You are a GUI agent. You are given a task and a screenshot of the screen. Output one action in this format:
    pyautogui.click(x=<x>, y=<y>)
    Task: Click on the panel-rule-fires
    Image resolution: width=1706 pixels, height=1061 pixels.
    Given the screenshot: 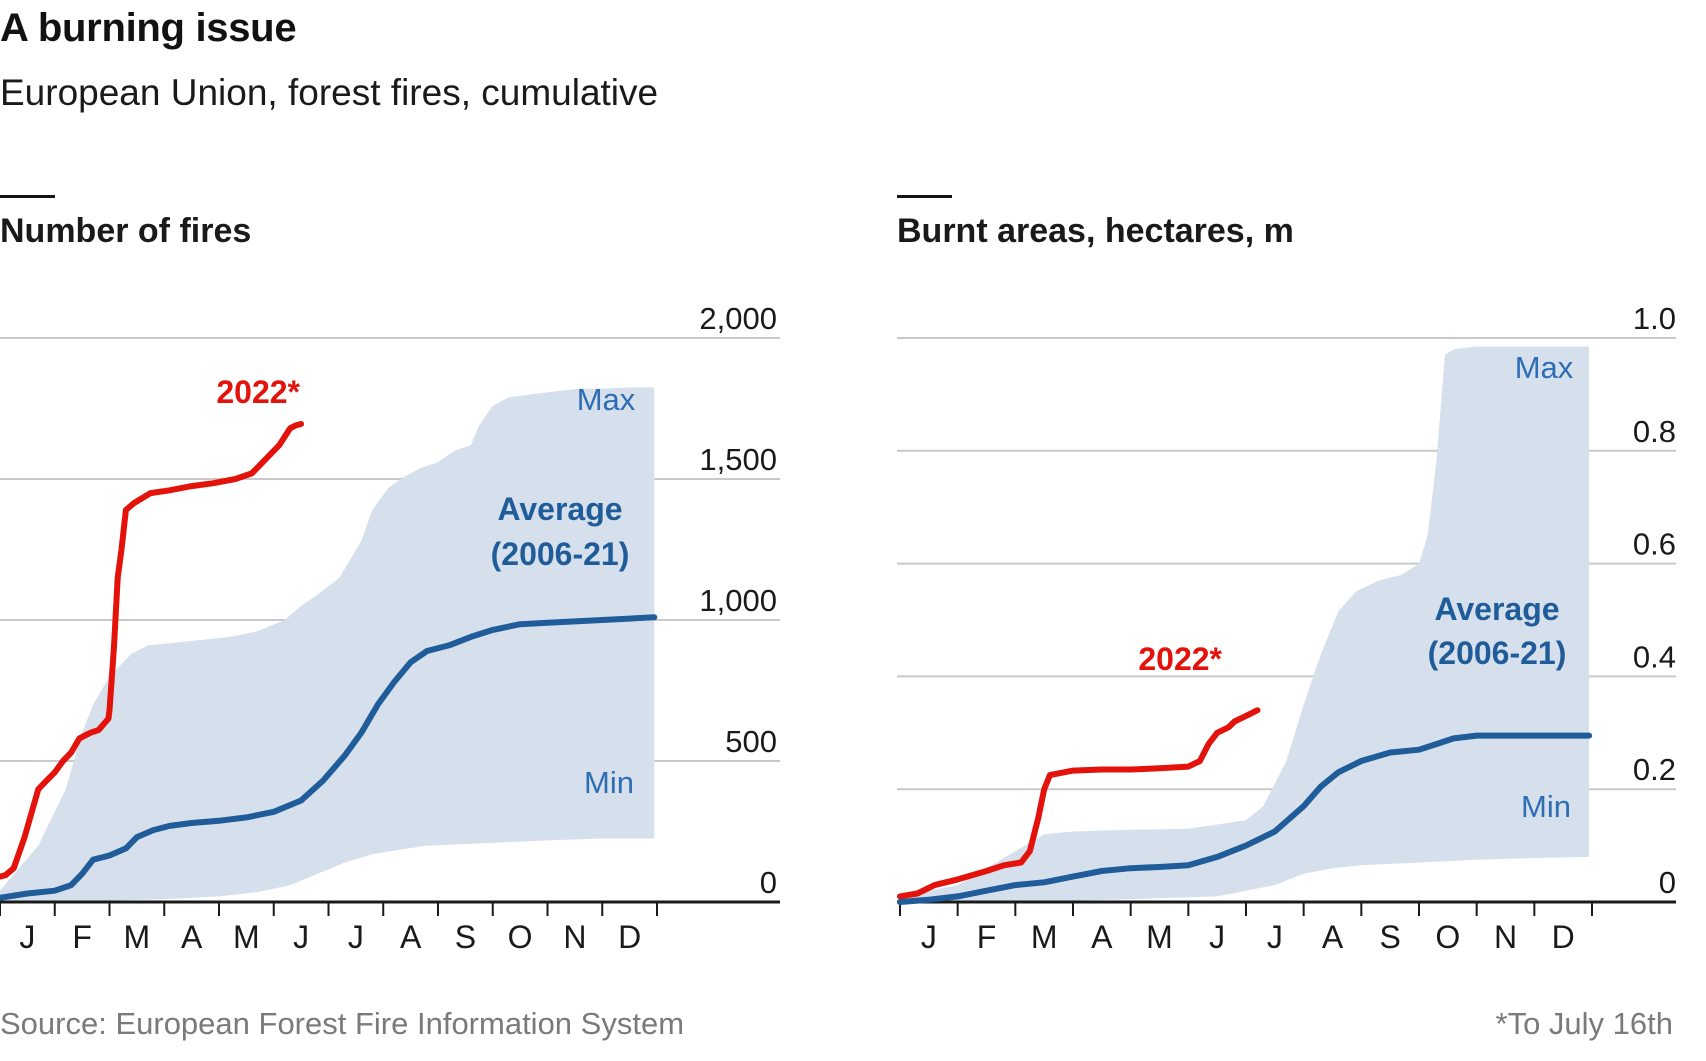 What is the action you would take?
    pyautogui.click(x=27, y=196)
    